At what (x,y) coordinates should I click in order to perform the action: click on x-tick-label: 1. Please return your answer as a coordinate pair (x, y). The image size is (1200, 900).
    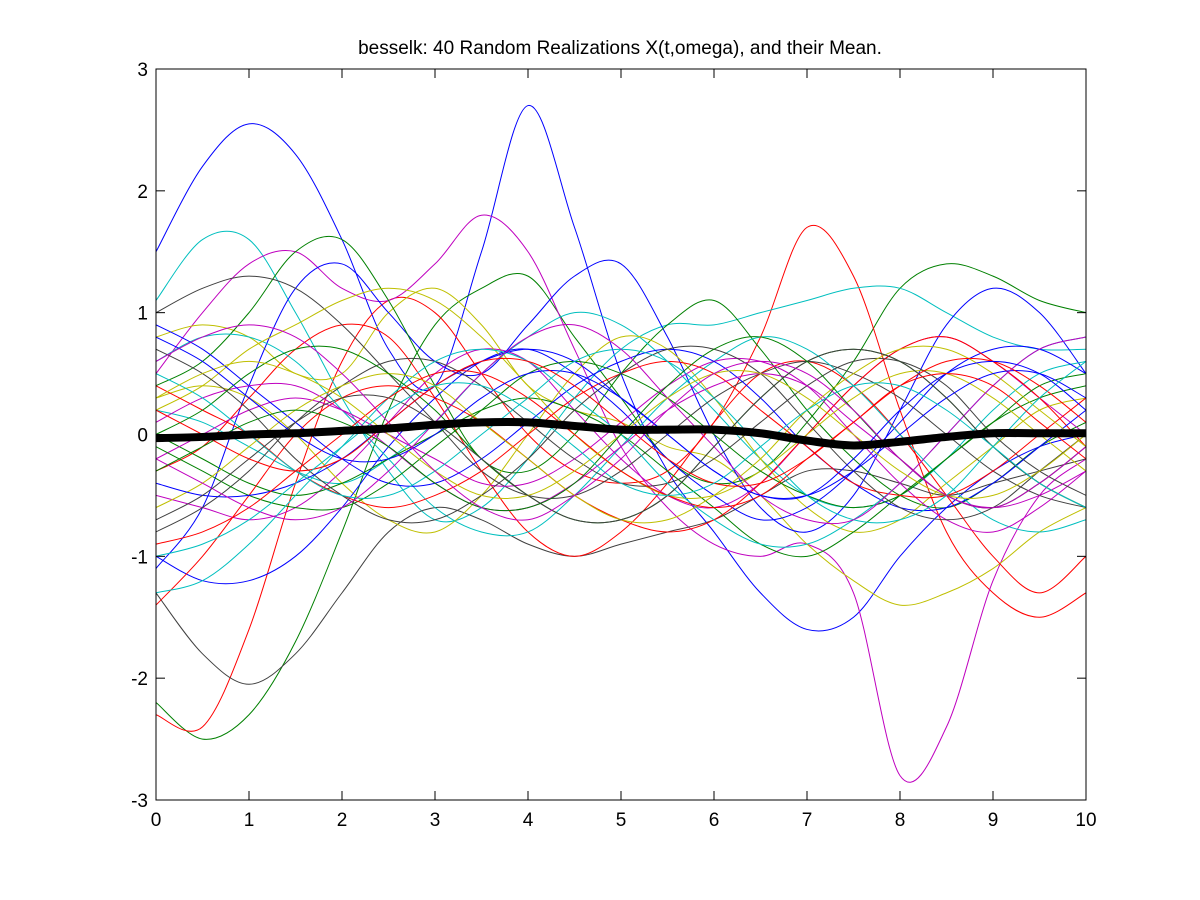
    Looking at the image, I should click on (249, 820).